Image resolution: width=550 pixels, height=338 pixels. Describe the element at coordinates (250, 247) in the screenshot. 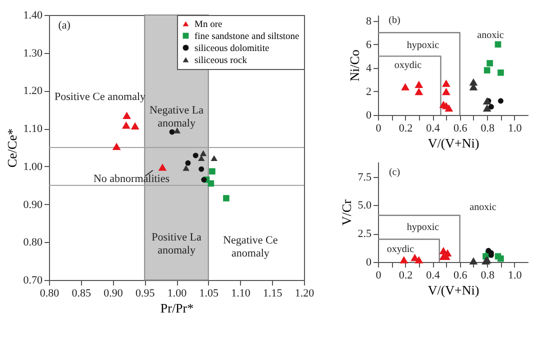

I see `annotation: Negative Ce anomaly` at that location.